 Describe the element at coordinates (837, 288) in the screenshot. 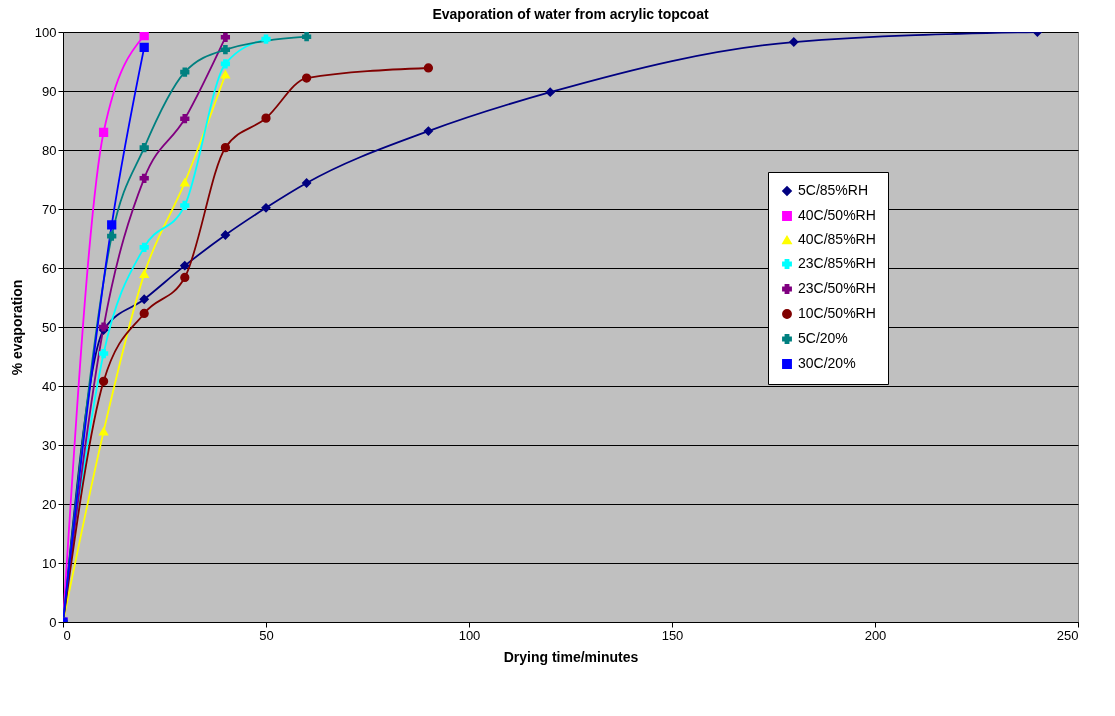

I see `legend-label: 23C/50%RH` at that location.